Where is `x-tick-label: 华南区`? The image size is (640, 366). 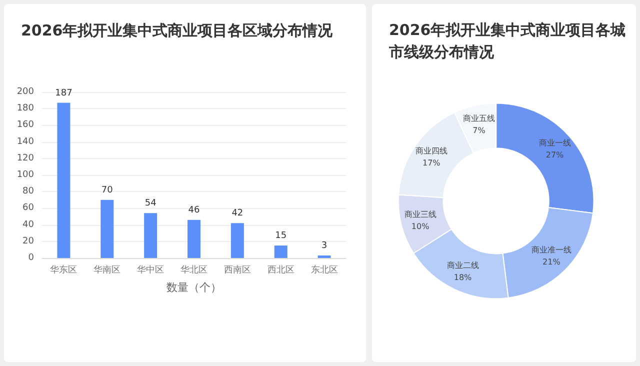
x-tick-label: 华南区 is located at coordinates (107, 270).